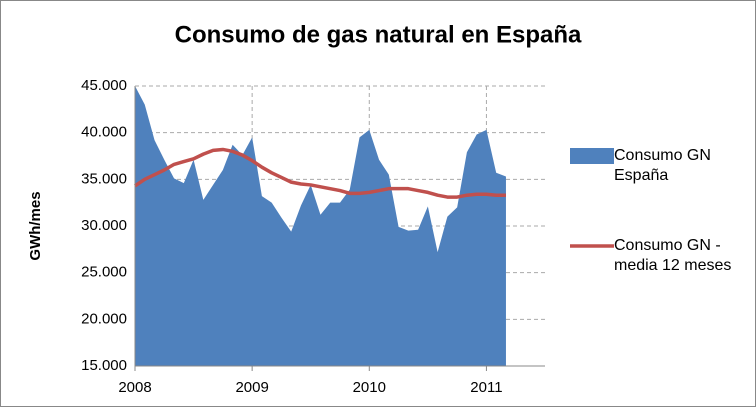  I want to click on y-tick-label: 25.000, so click(104, 272).